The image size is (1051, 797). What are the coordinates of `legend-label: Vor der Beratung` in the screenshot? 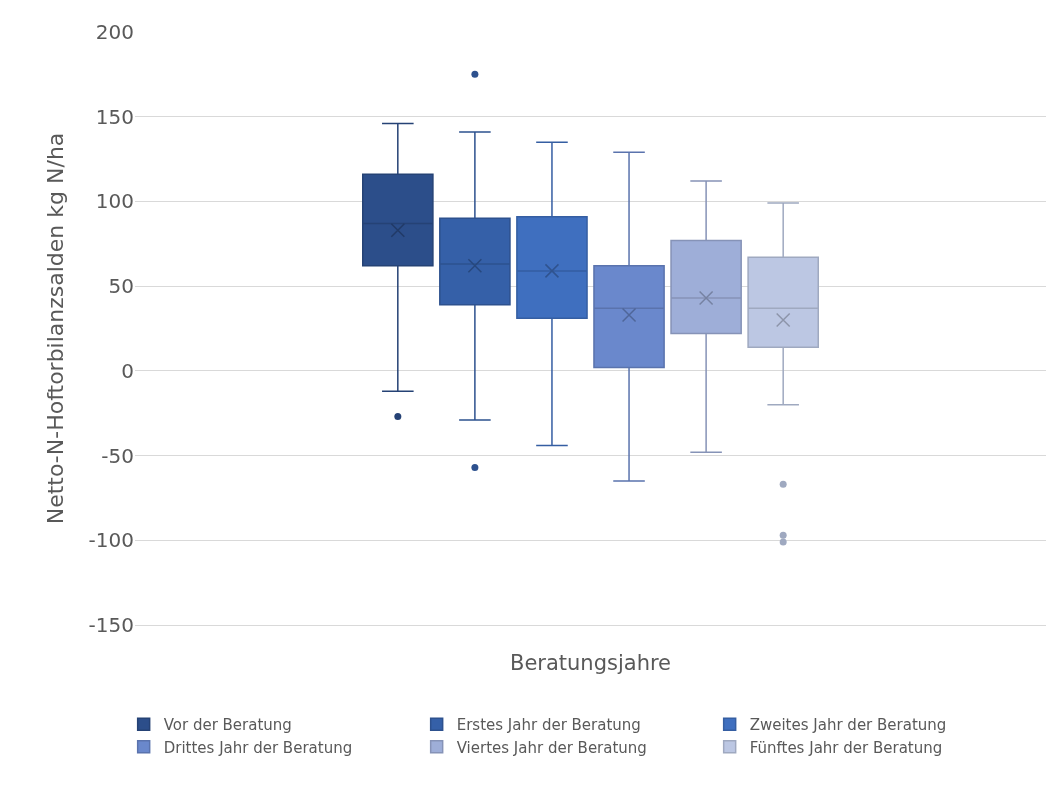 It's located at (227, 725).